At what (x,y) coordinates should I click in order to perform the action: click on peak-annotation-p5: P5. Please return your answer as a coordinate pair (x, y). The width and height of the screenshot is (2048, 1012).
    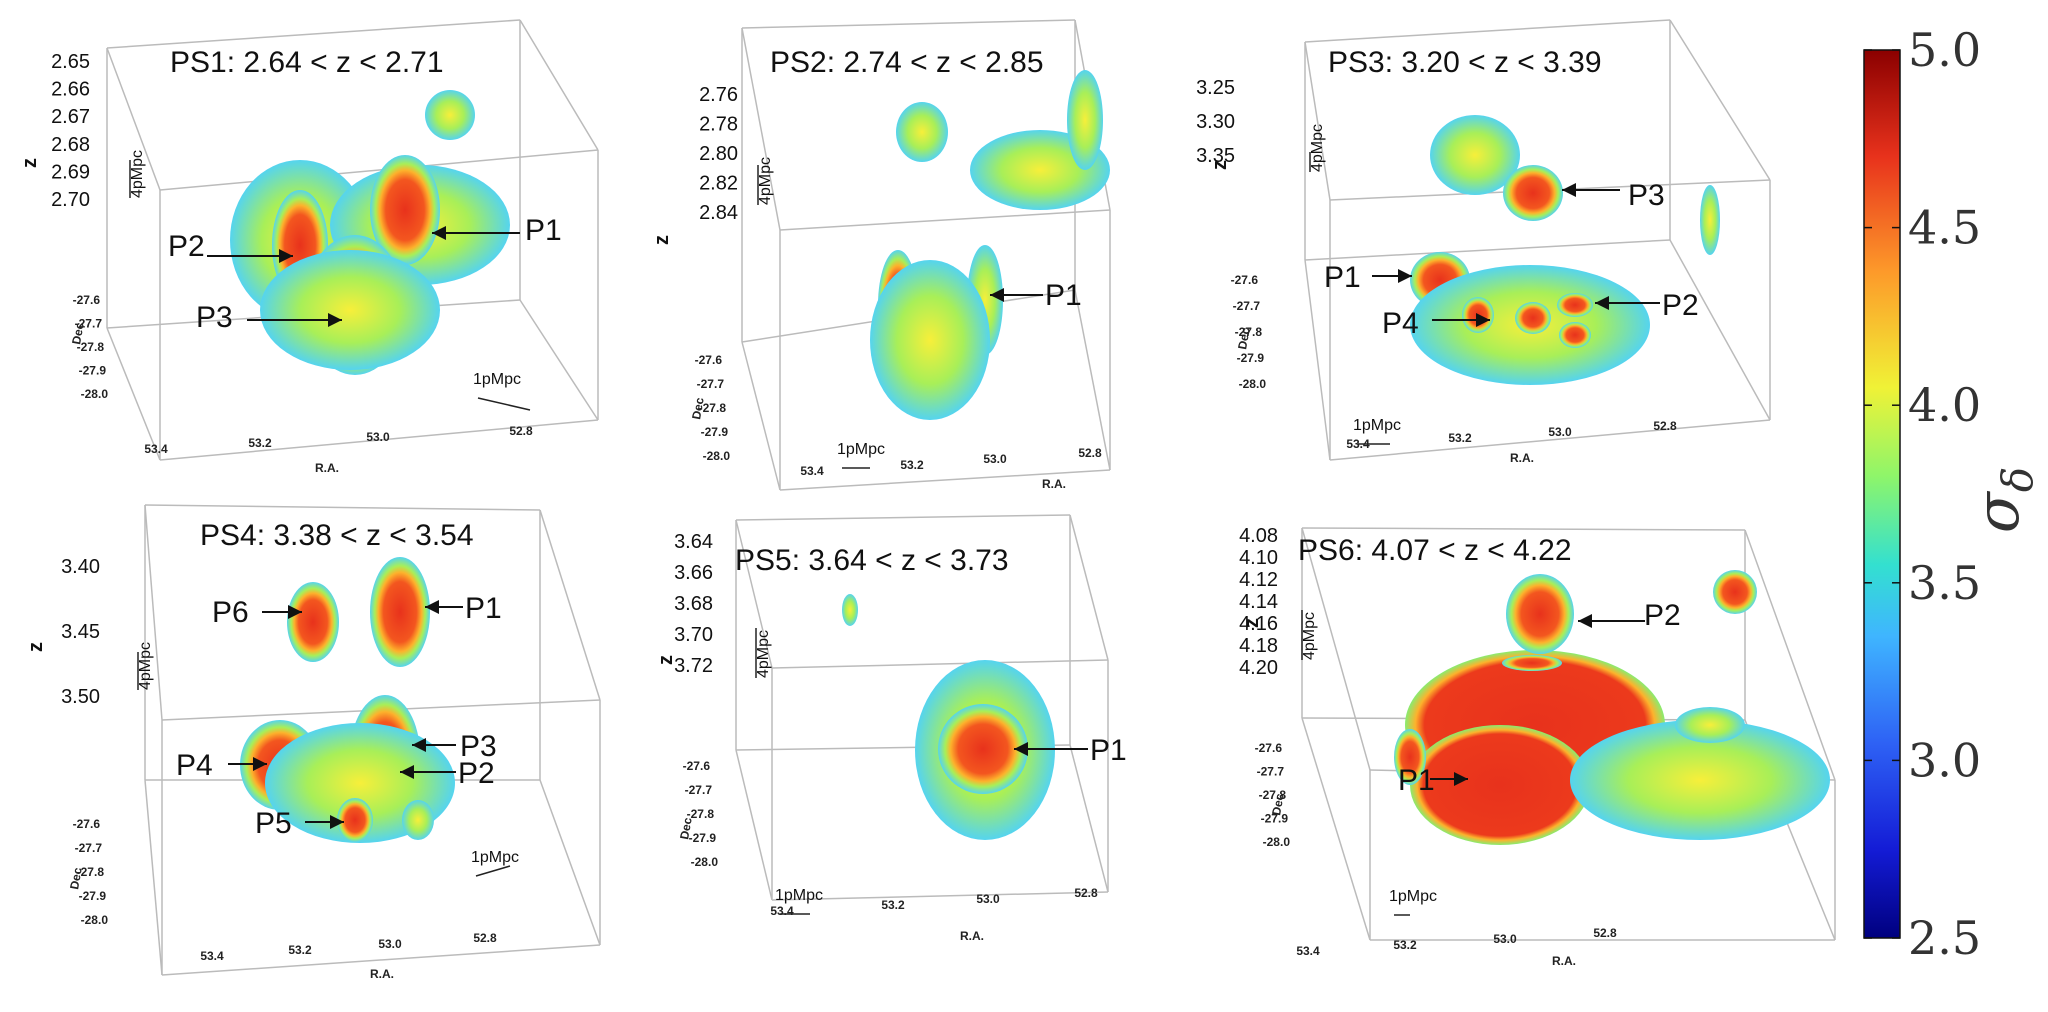
    Looking at the image, I should click on (299, 823).